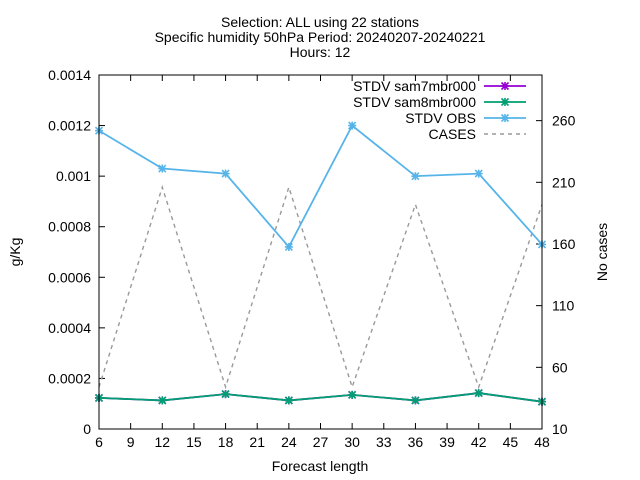  What do you see at coordinates (602, 252) in the screenshot?
I see `y2-axis-label: No cases` at bounding box center [602, 252].